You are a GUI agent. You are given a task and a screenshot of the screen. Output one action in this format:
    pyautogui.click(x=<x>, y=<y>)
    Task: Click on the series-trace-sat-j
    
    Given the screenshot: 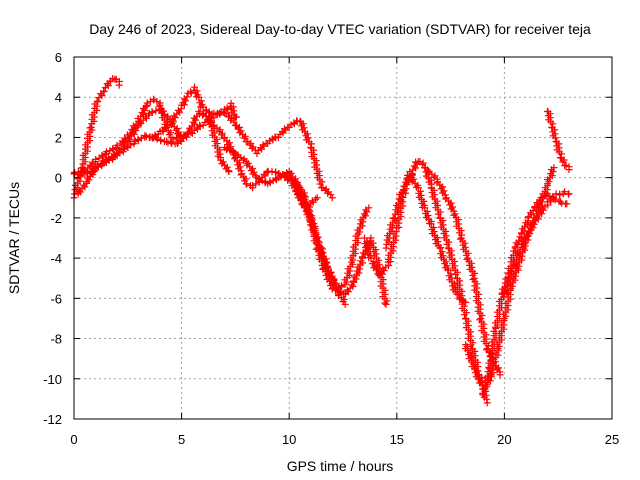 What is the action you would take?
    pyautogui.click(x=414, y=238)
    